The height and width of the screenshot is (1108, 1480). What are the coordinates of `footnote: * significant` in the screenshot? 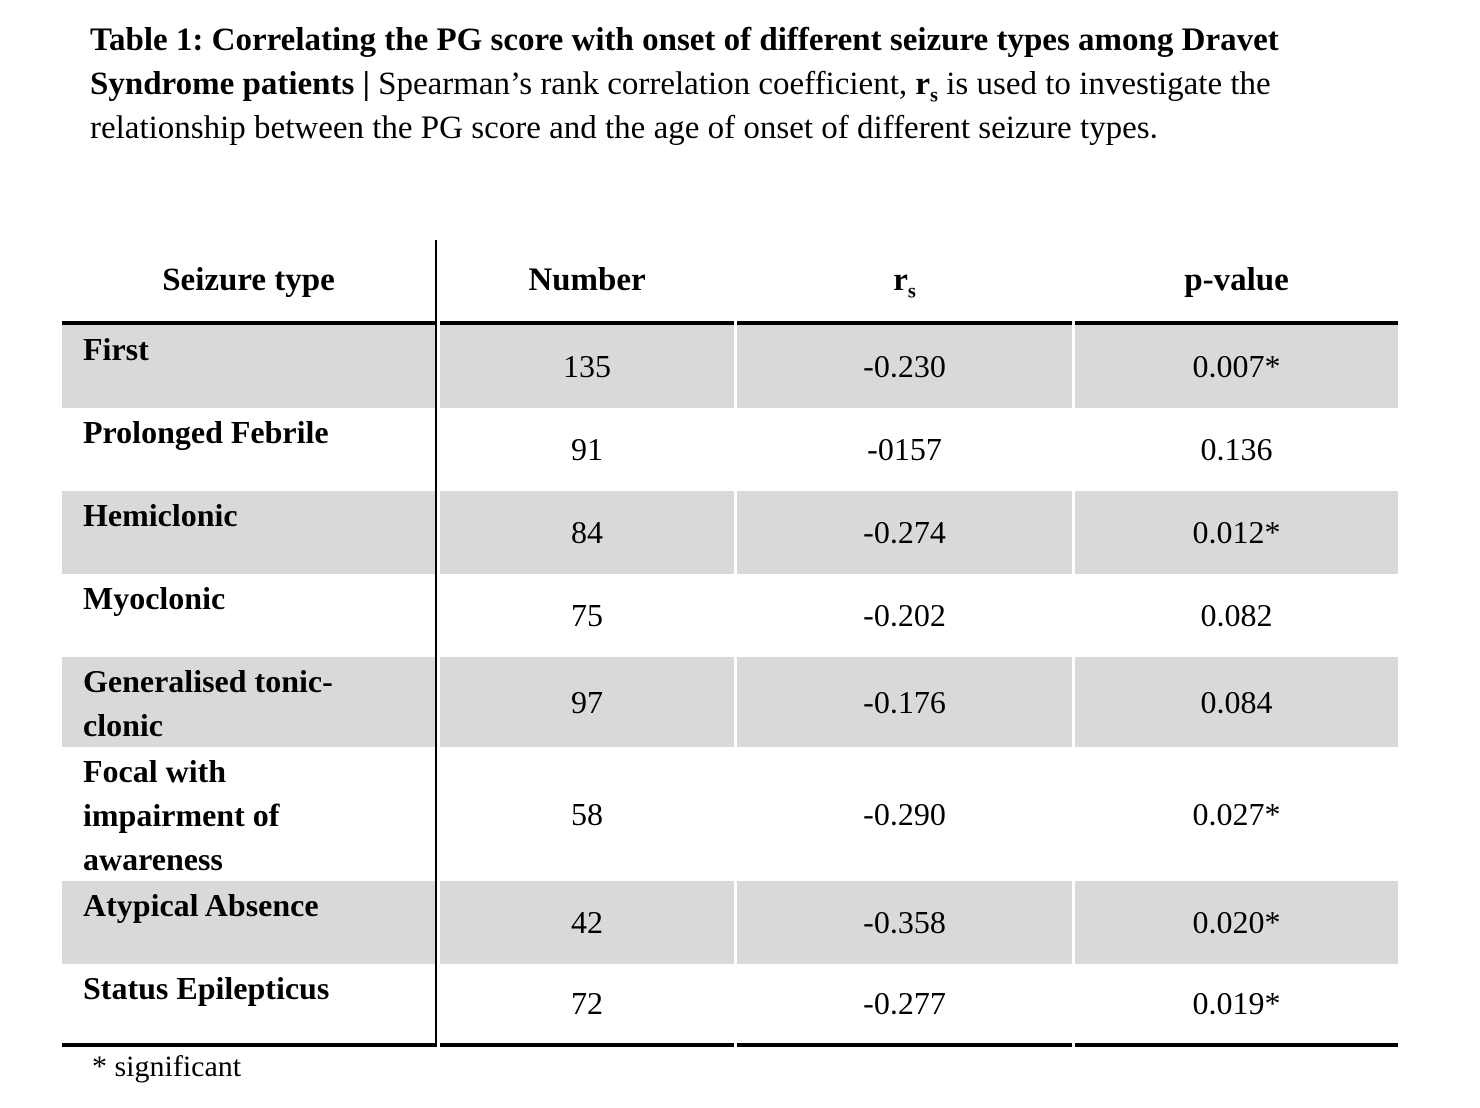 It's located at (167, 1066).